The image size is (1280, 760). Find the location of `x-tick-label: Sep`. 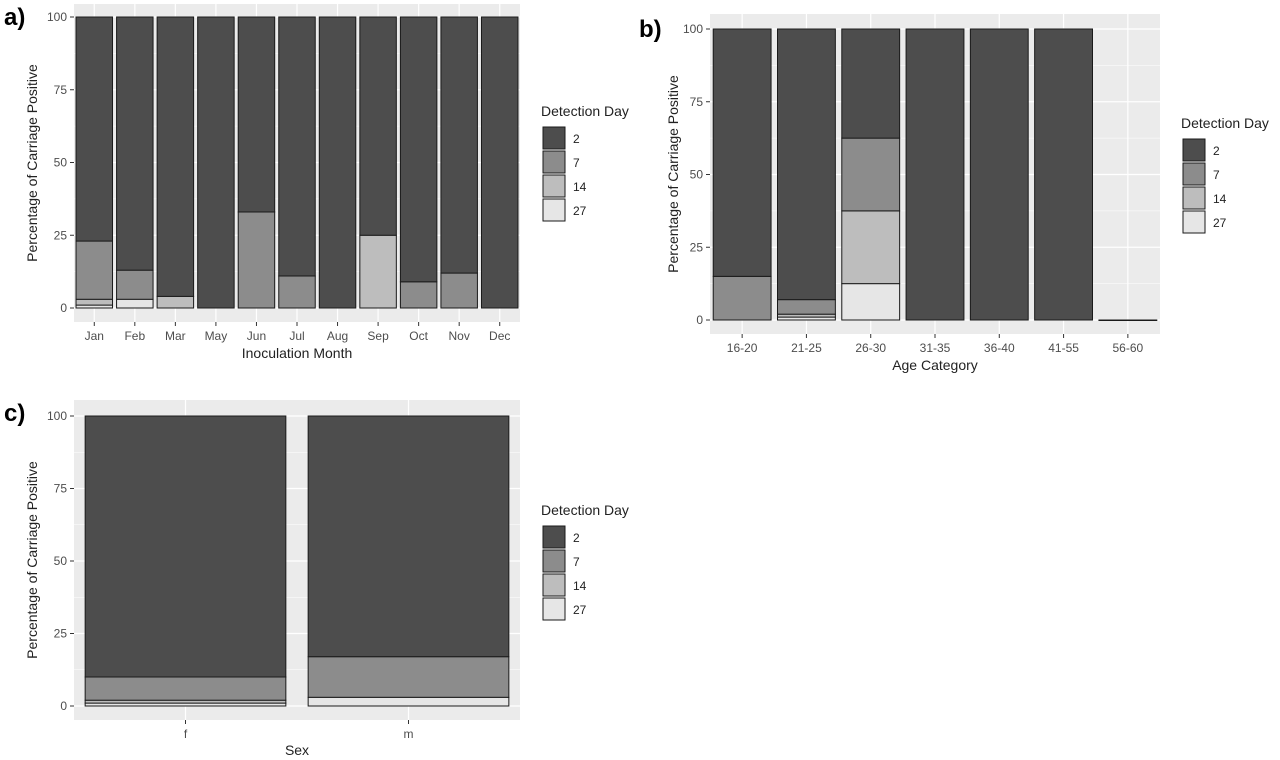

x-tick-label: Sep is located at coordinates (378, 336).